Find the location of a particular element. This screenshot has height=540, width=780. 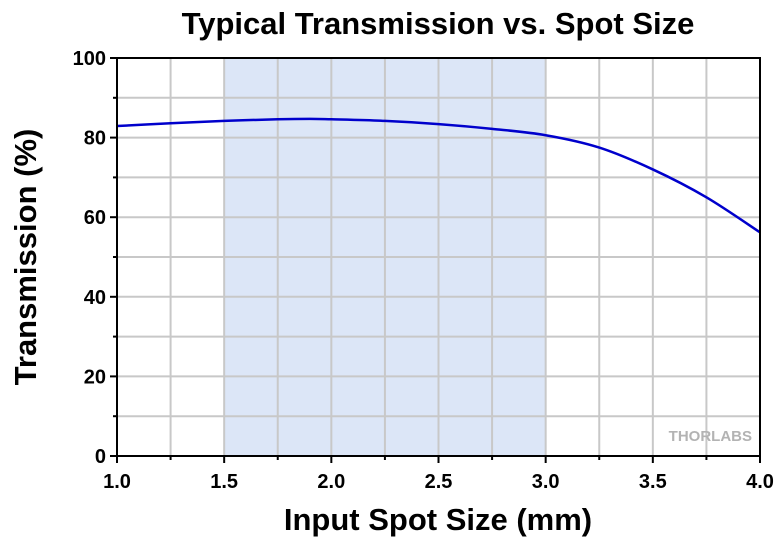

y-tick-label: 60 is located at coordinates (95, 218).